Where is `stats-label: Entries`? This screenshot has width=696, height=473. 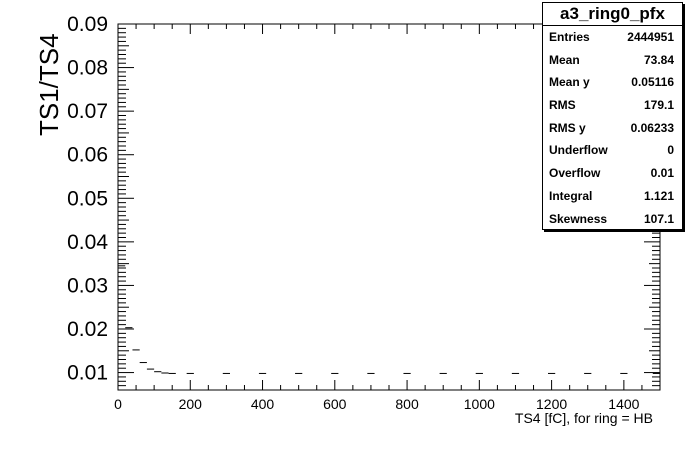 stats-label: Entries is located at coordinates (569, 37).